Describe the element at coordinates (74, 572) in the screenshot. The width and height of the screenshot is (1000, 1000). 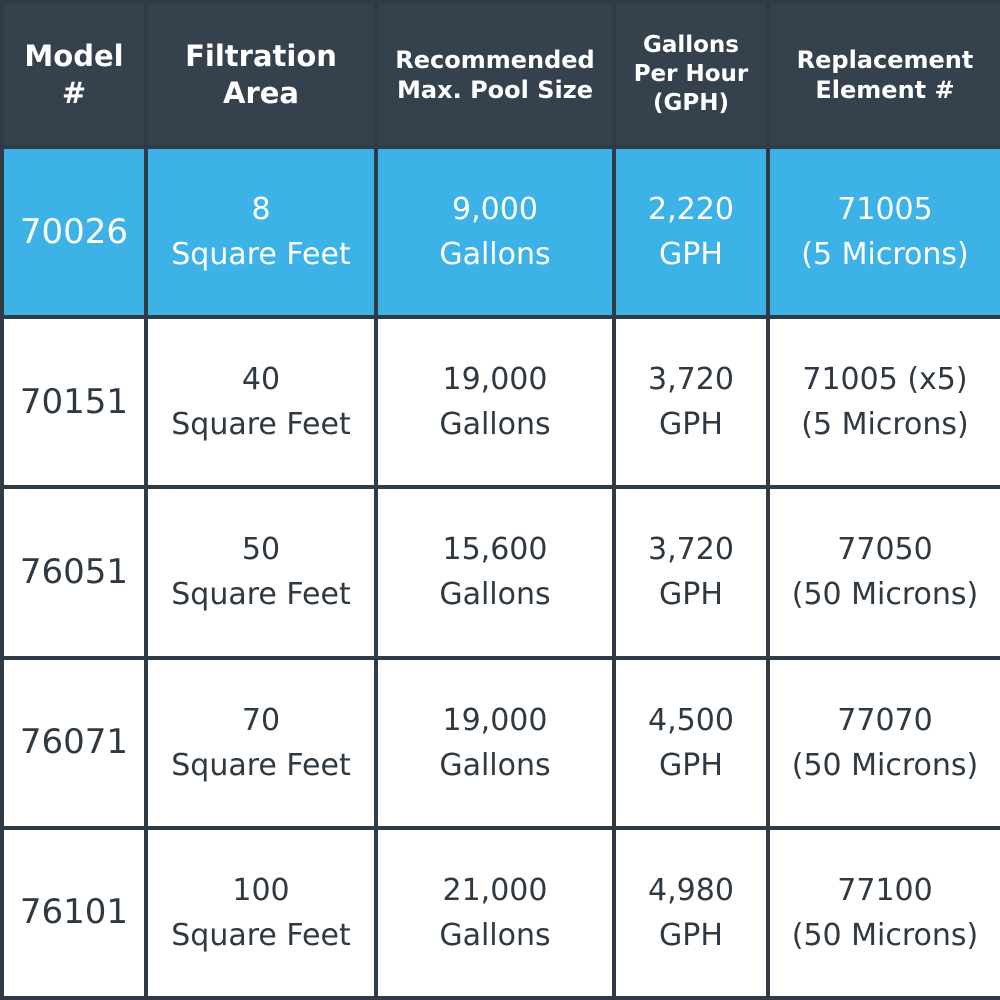
I see `model-number-cell: 76051` at that location.